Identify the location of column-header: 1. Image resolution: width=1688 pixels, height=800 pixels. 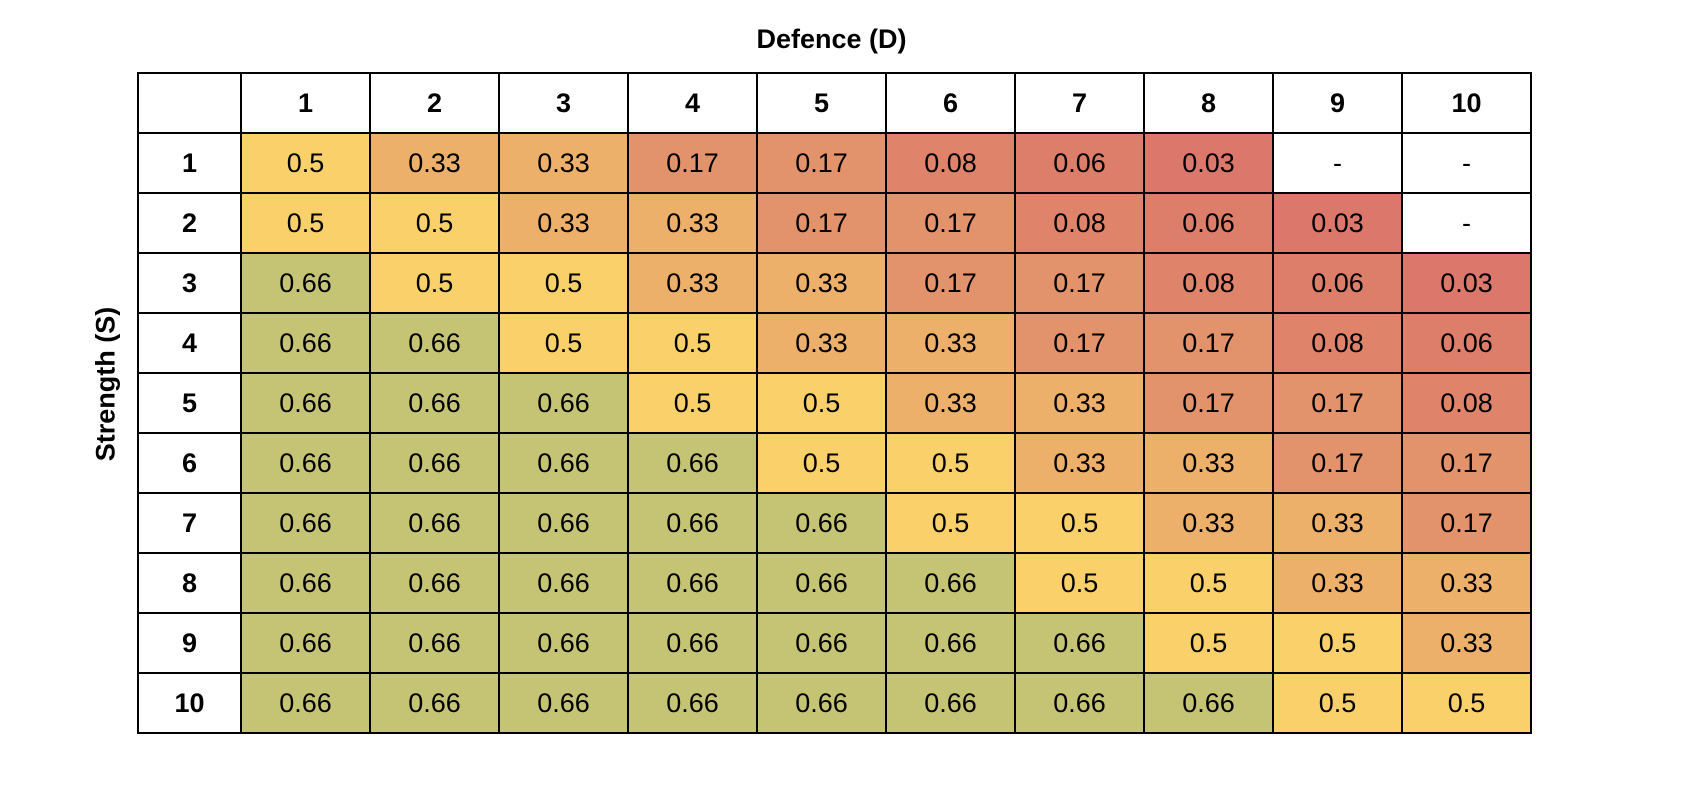
(305, 103).